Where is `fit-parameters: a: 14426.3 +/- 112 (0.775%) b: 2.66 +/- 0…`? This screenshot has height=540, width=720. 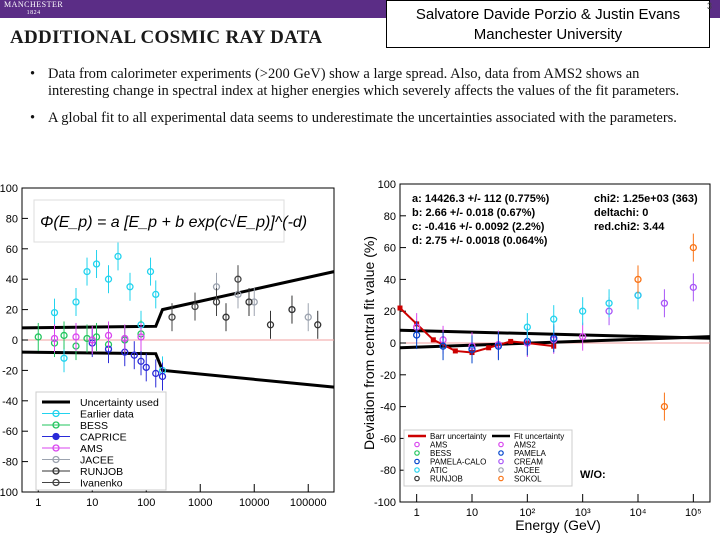
fit-parameters: a: 14426.3 +/- 112 (0.775%) b: 2.66 +/- 0… is located at coordinates (555, 220).